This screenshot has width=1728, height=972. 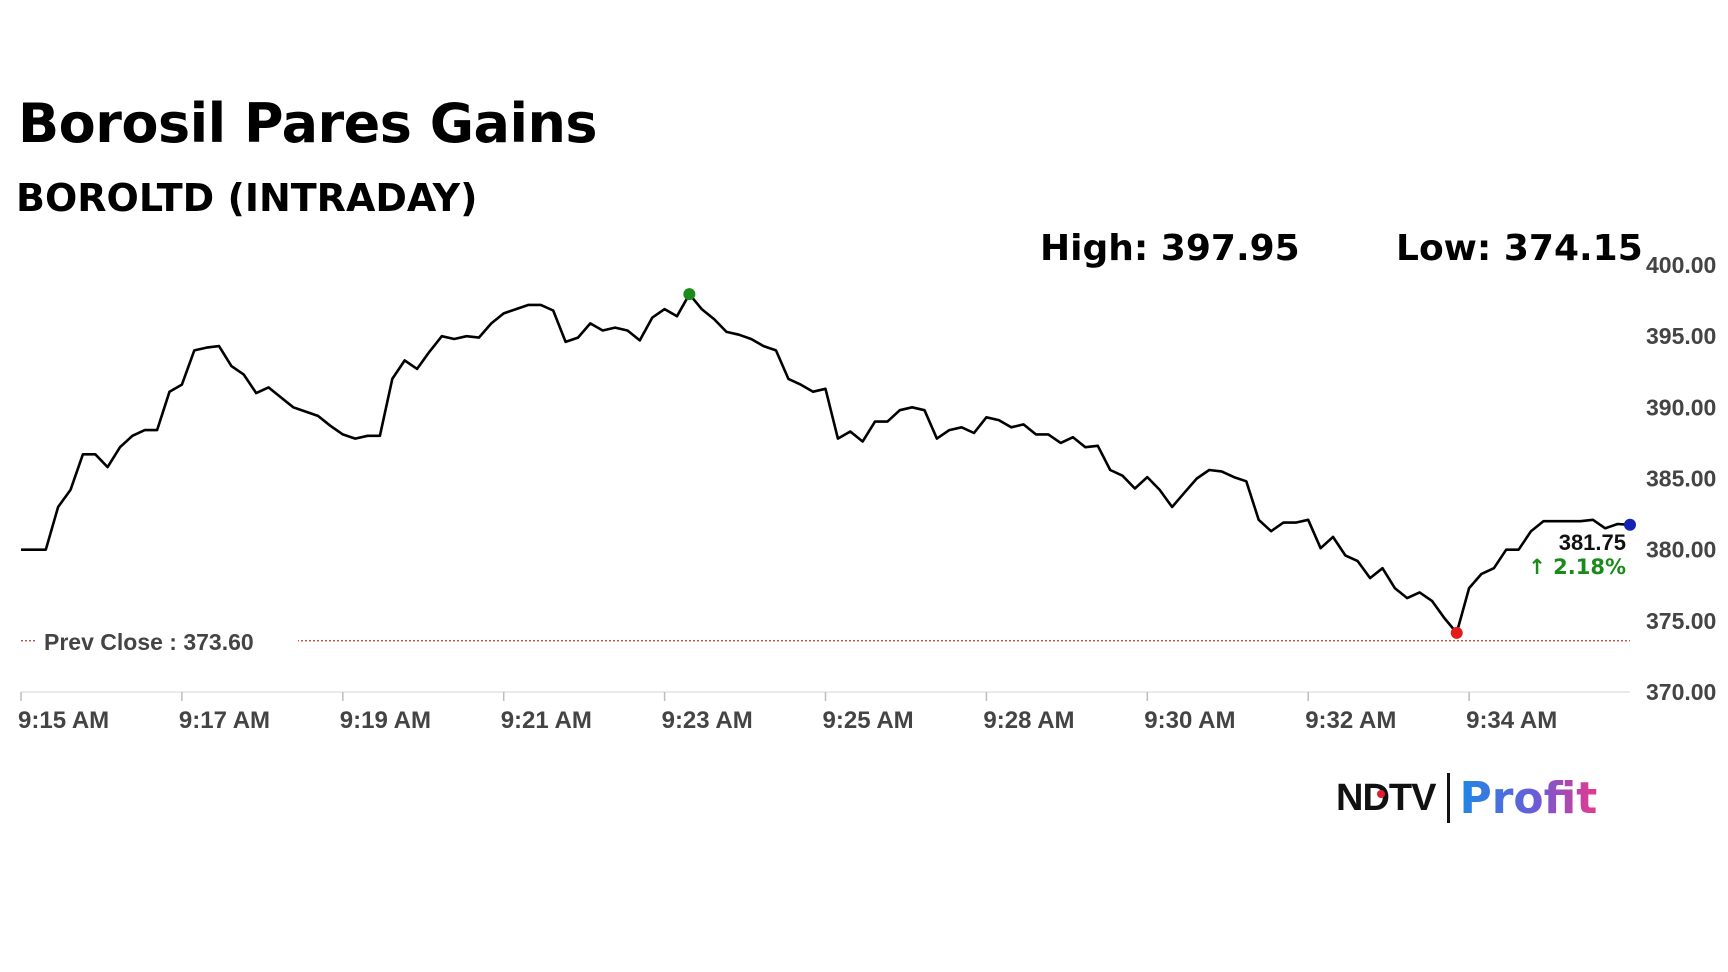 I want to click on x-tick-label: 9:28 AM, so click(x=1028, y=720).